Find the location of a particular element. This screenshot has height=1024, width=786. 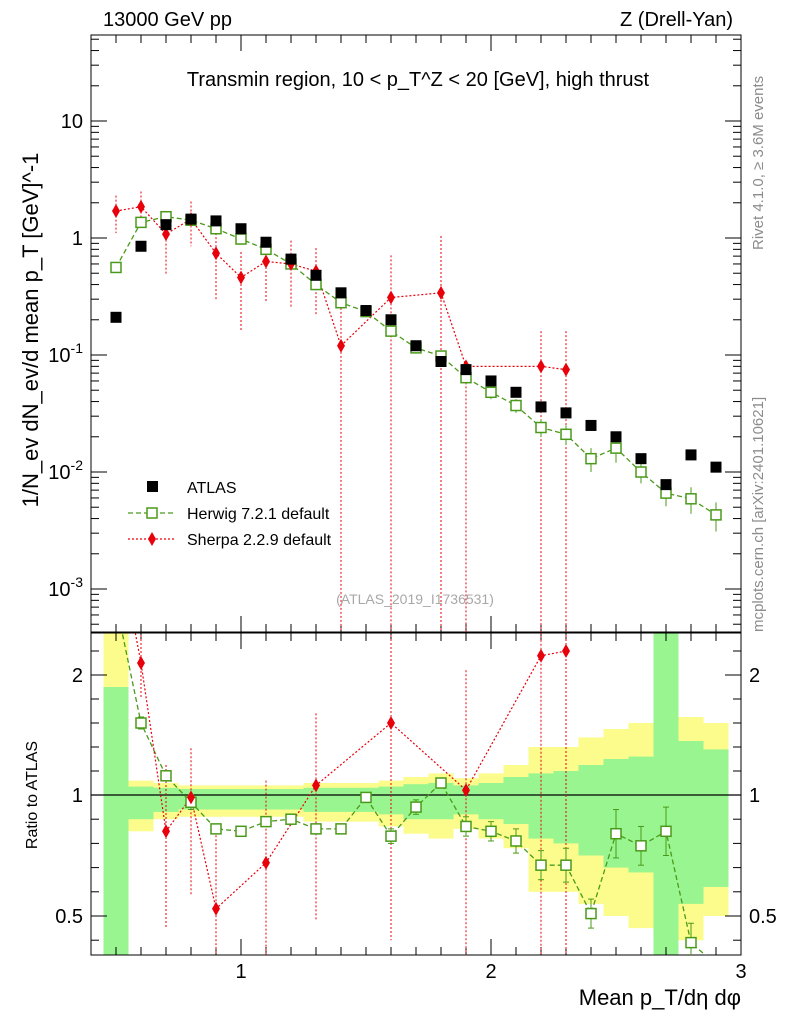

energy-label: 13000 GeV pp is located at coordinates (167, 20).